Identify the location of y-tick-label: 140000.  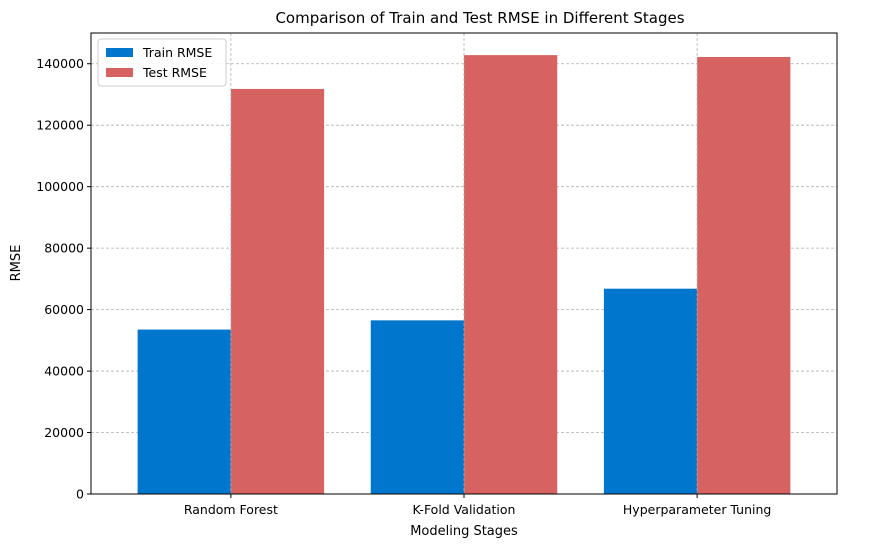
(60, 63).